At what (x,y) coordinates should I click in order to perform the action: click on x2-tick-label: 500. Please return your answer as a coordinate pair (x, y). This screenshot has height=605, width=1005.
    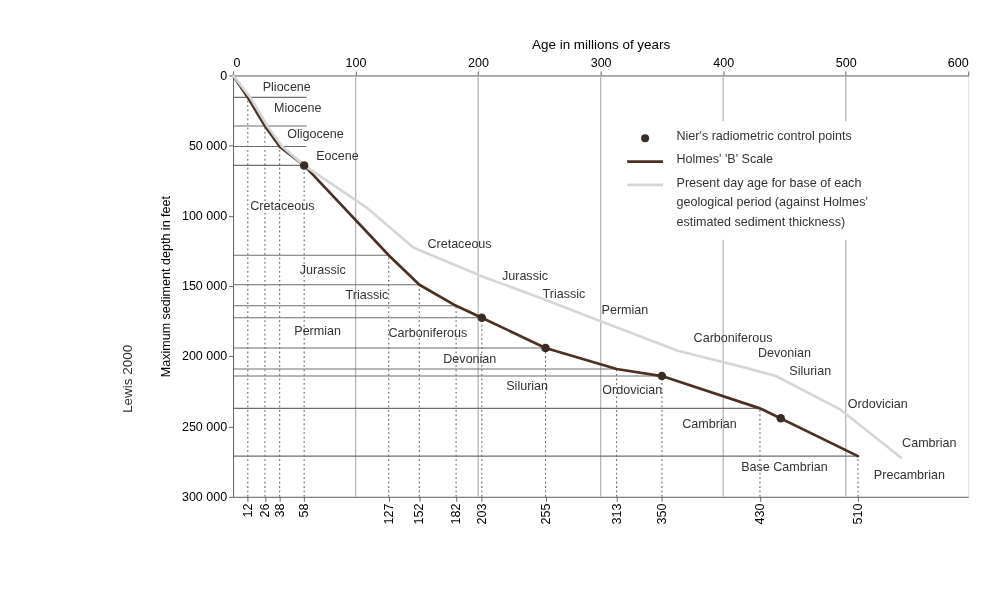
    Looking at the image, I should click on (846, 62).